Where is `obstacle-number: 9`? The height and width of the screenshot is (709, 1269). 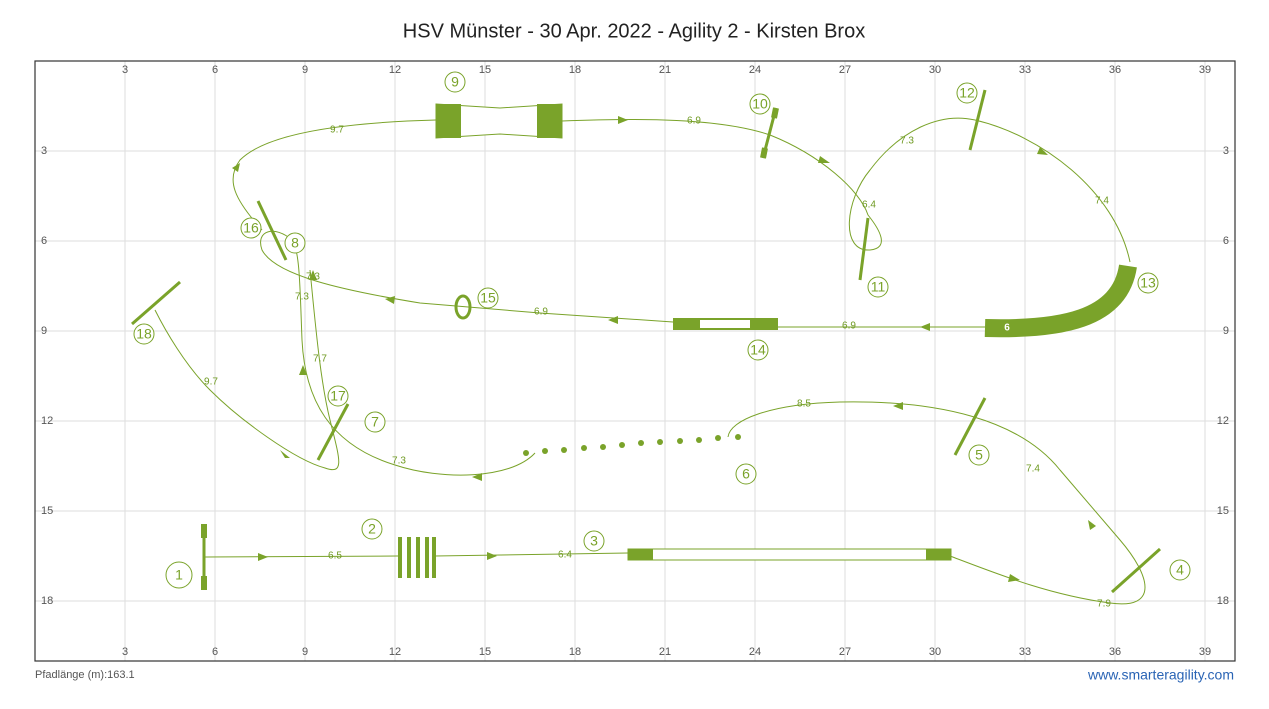
obstacle-number: 9 is located at coordinates (455, 82).